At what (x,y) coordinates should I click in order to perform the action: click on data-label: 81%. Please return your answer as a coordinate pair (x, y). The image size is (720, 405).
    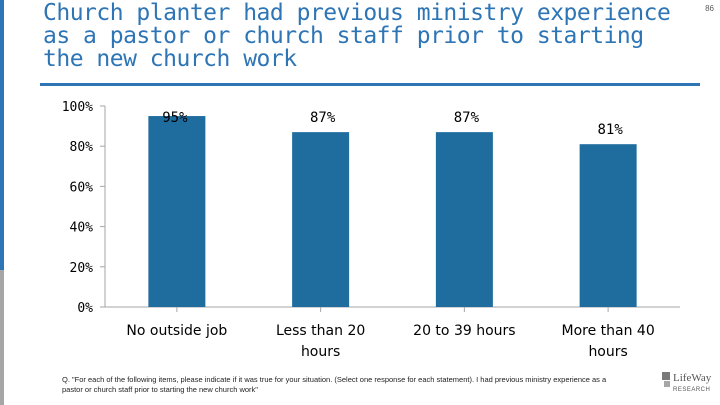
    Looking at the image, I should click on (610, 130).